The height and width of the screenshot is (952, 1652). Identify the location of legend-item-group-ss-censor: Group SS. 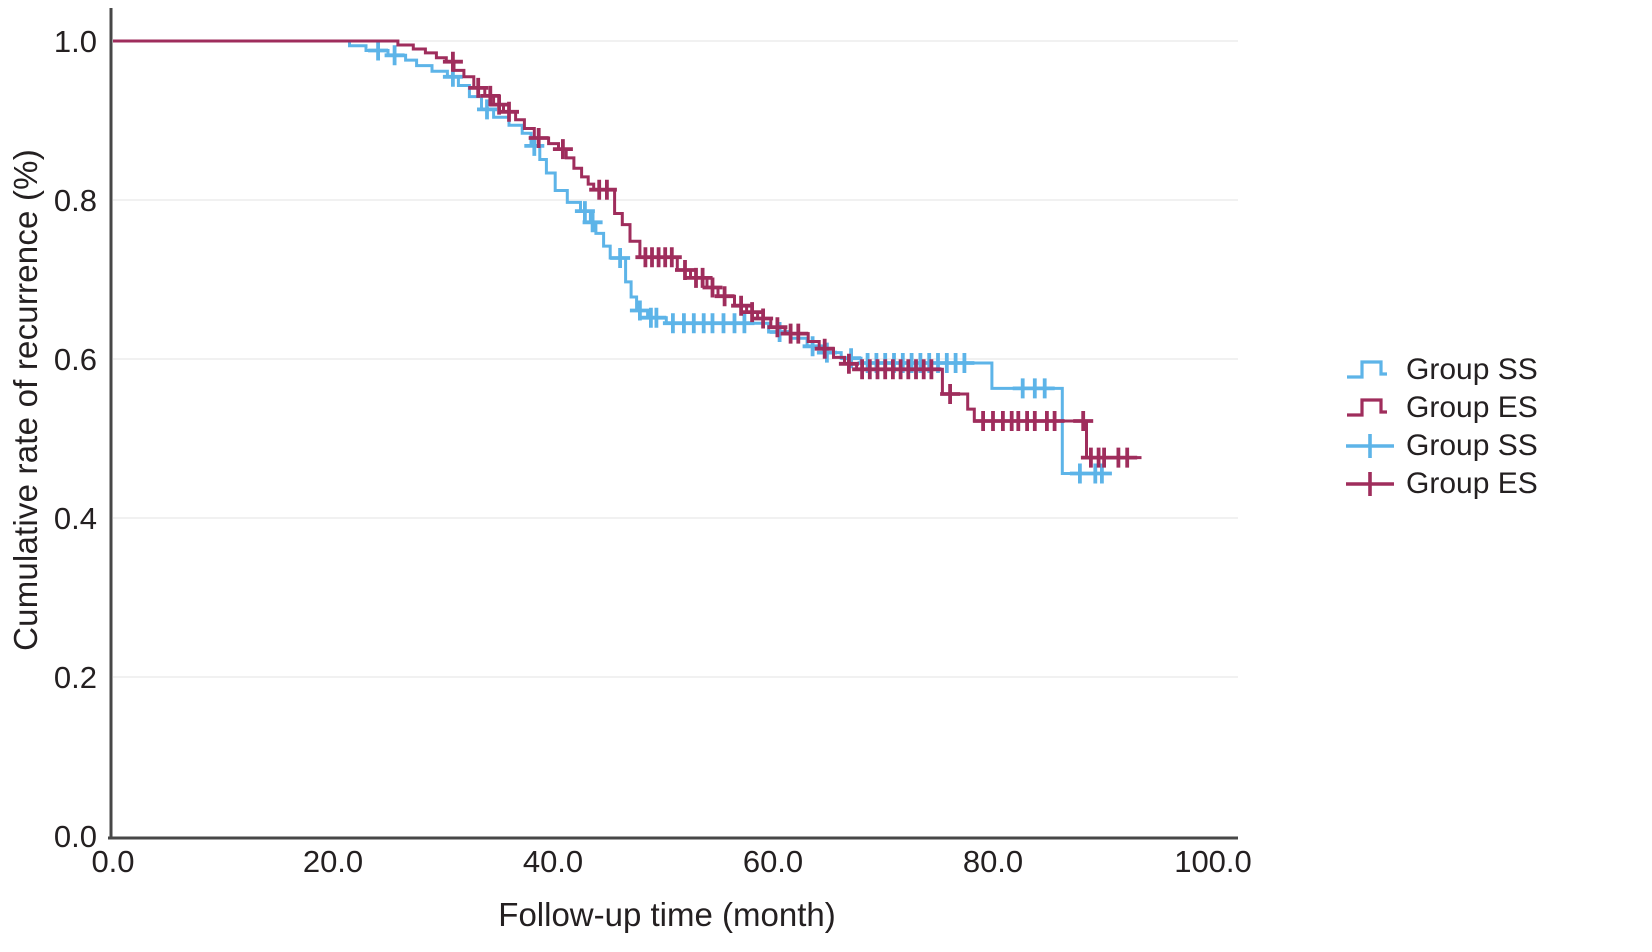
(1441, 446).